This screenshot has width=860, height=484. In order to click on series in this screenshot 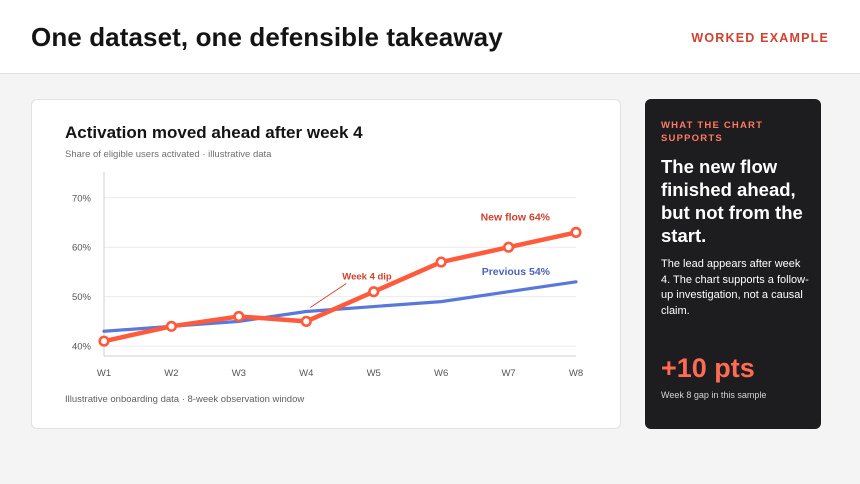, I will do `click(340, 286)`.